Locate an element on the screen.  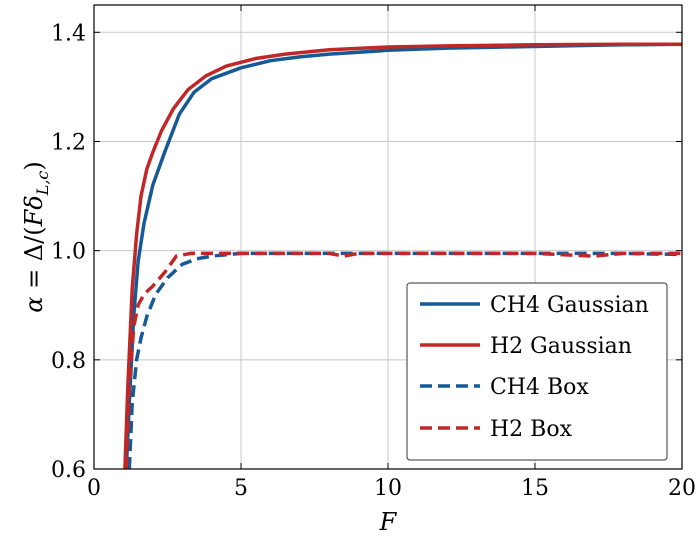
x-tick-label: 5 is located at coordinates (241, 488).